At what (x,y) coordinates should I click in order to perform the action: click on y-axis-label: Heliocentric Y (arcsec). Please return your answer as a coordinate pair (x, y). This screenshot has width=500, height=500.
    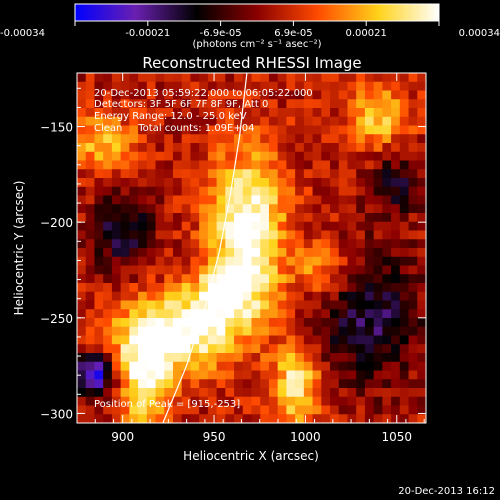
    Looking at the image, I should click on (19, 248).